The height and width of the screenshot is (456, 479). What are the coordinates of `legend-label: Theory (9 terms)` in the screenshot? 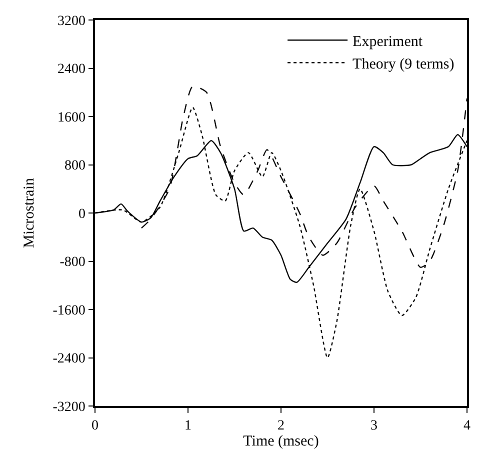 It's located at (403, 64).